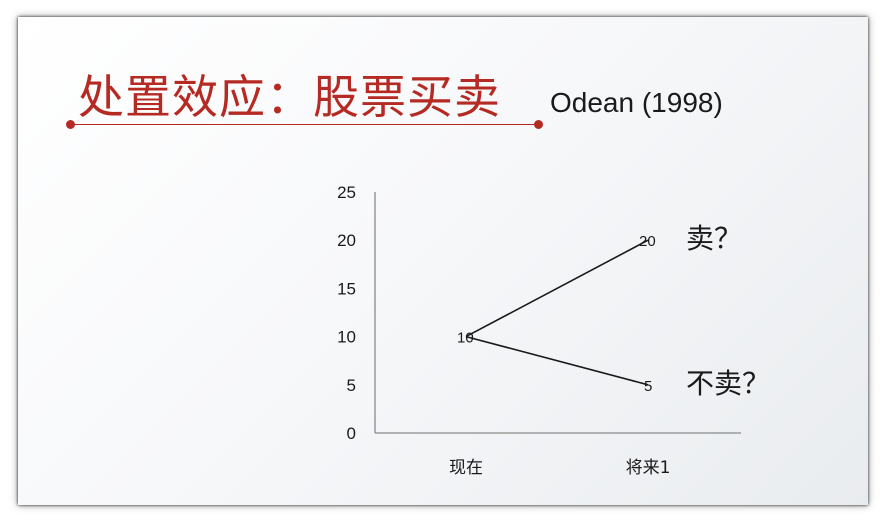 The image size is (886, 524). What do you see at coordinates (351, 385) in the screenshot?
I see `y-tick-label: 5` at bounding box center [351, 385].